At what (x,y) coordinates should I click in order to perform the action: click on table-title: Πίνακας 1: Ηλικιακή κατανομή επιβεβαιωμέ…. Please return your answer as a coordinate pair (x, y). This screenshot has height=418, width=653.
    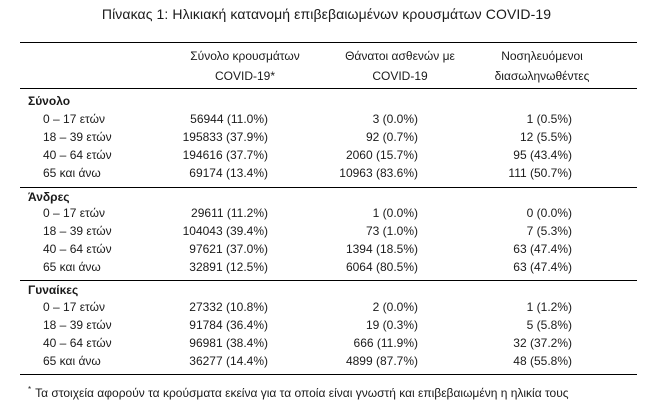
    Looking at the image, I should click on (326, 14).